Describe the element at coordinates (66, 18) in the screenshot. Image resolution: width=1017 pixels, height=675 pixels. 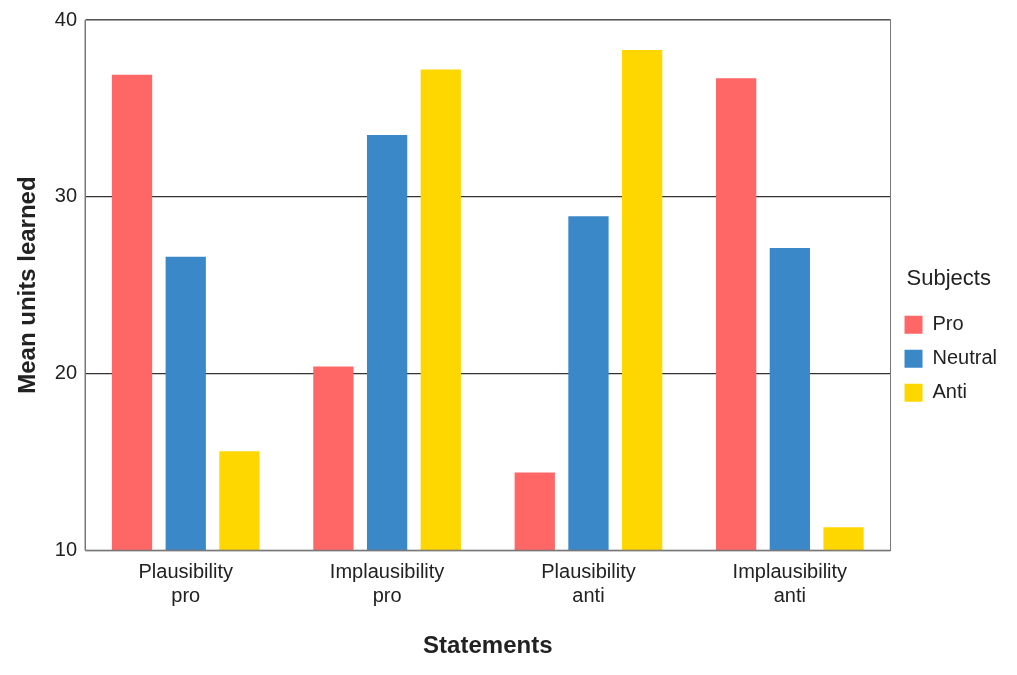
I see `y-tick-label: 40` at that location.